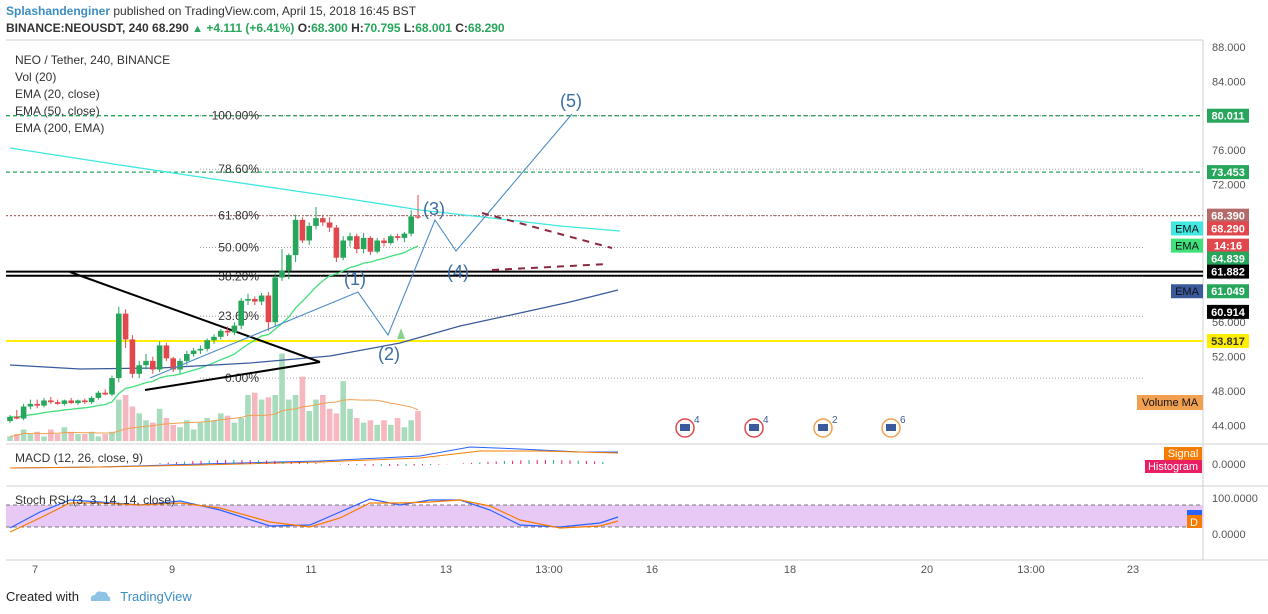  What do you see at coordinates (409, 28) in the screenshot?
I see `low-label: L:` at bounding box center [409, 28].